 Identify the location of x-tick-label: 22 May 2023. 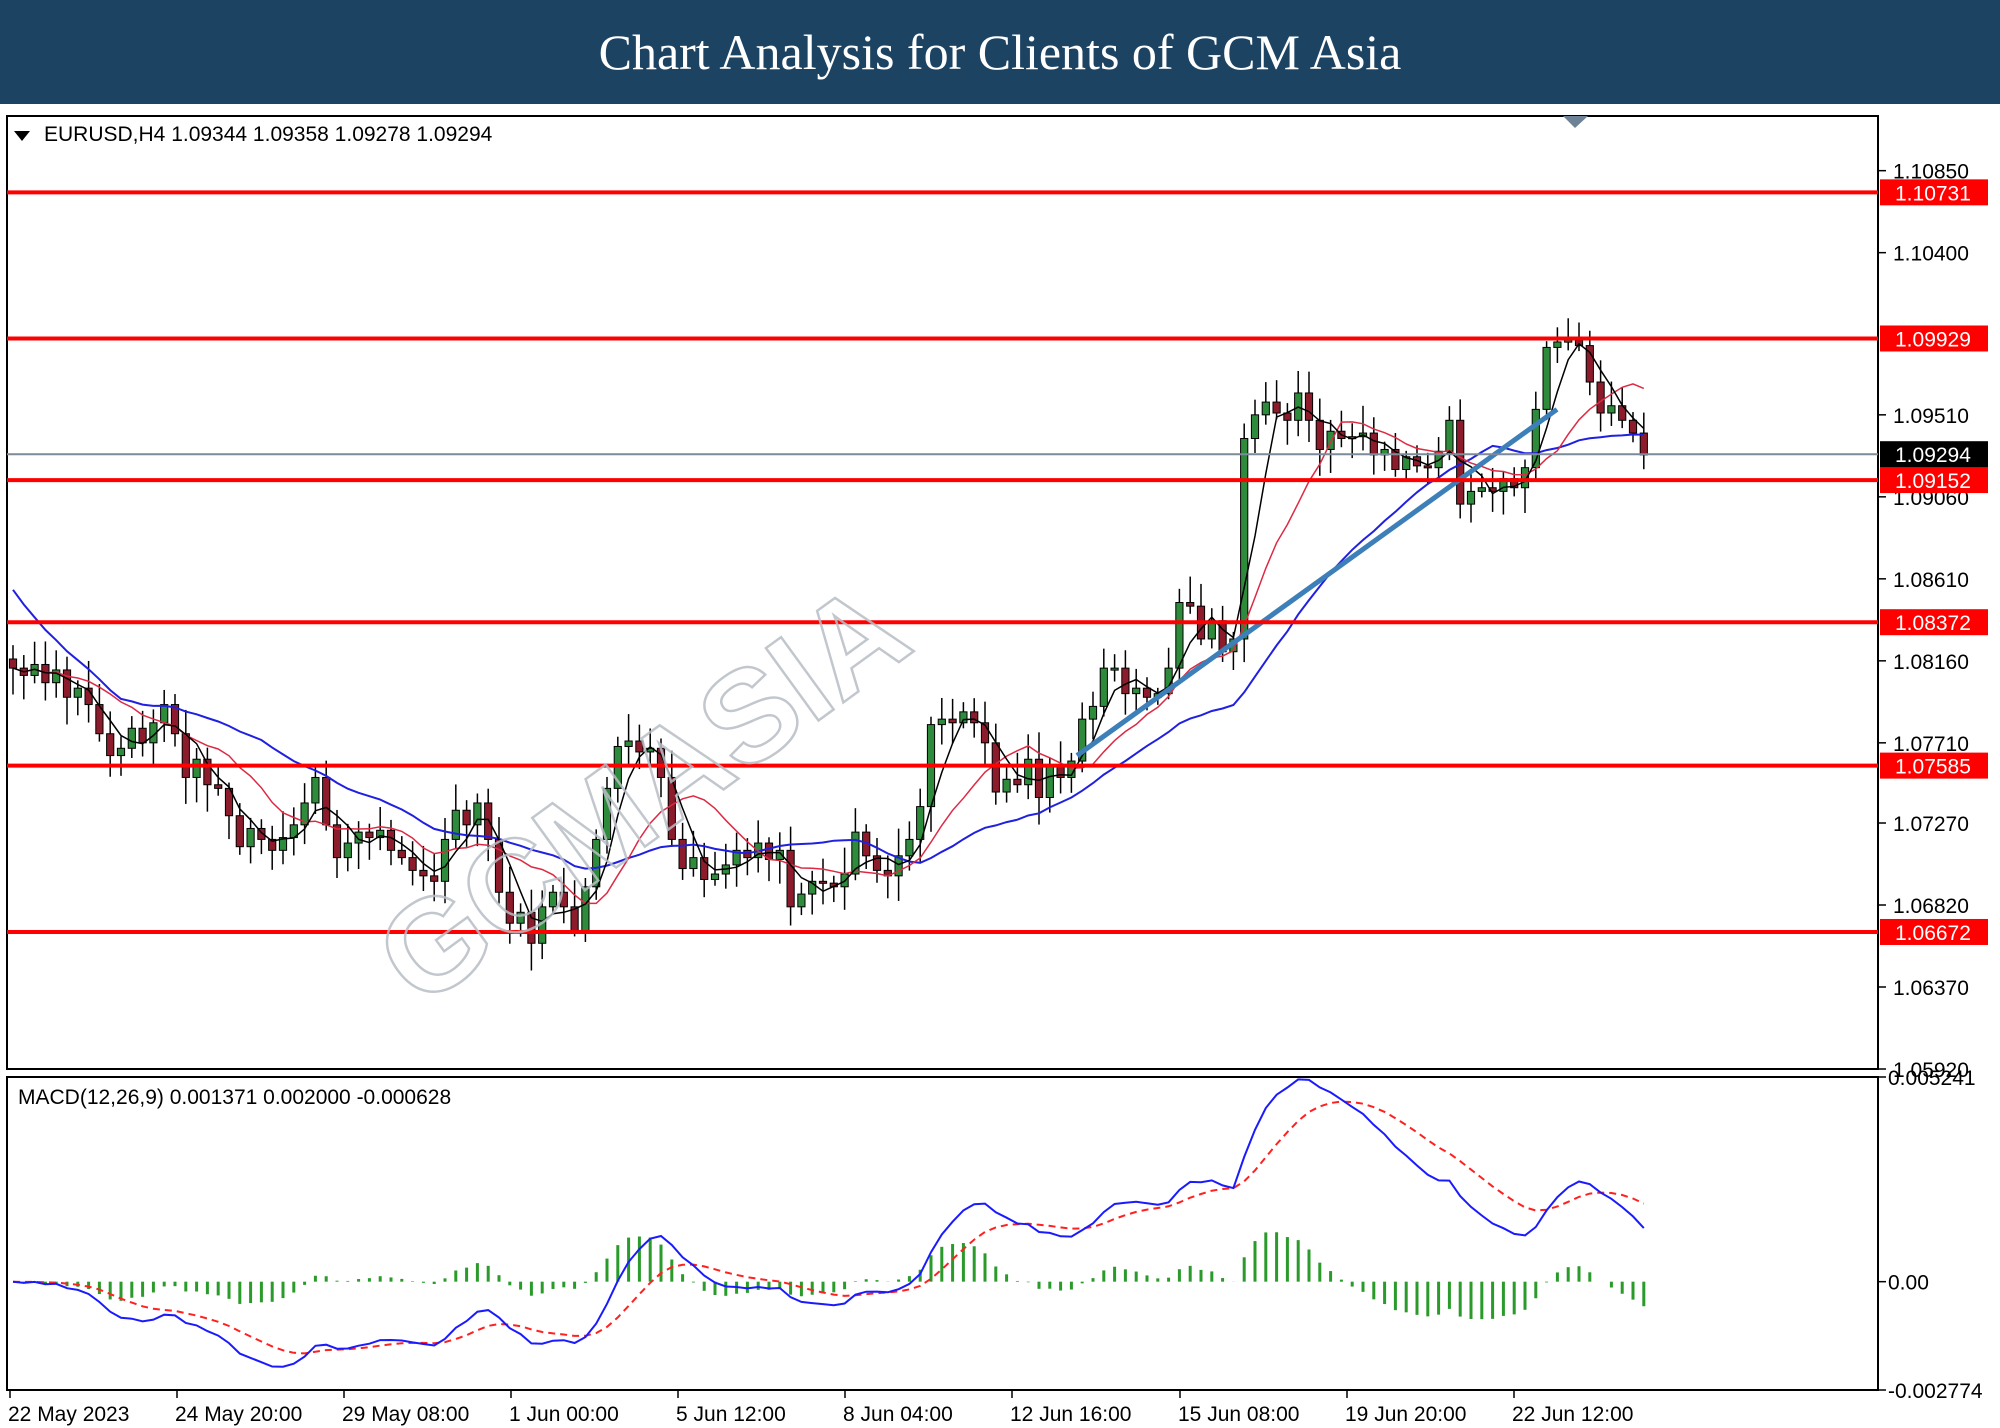
(68, 1414).